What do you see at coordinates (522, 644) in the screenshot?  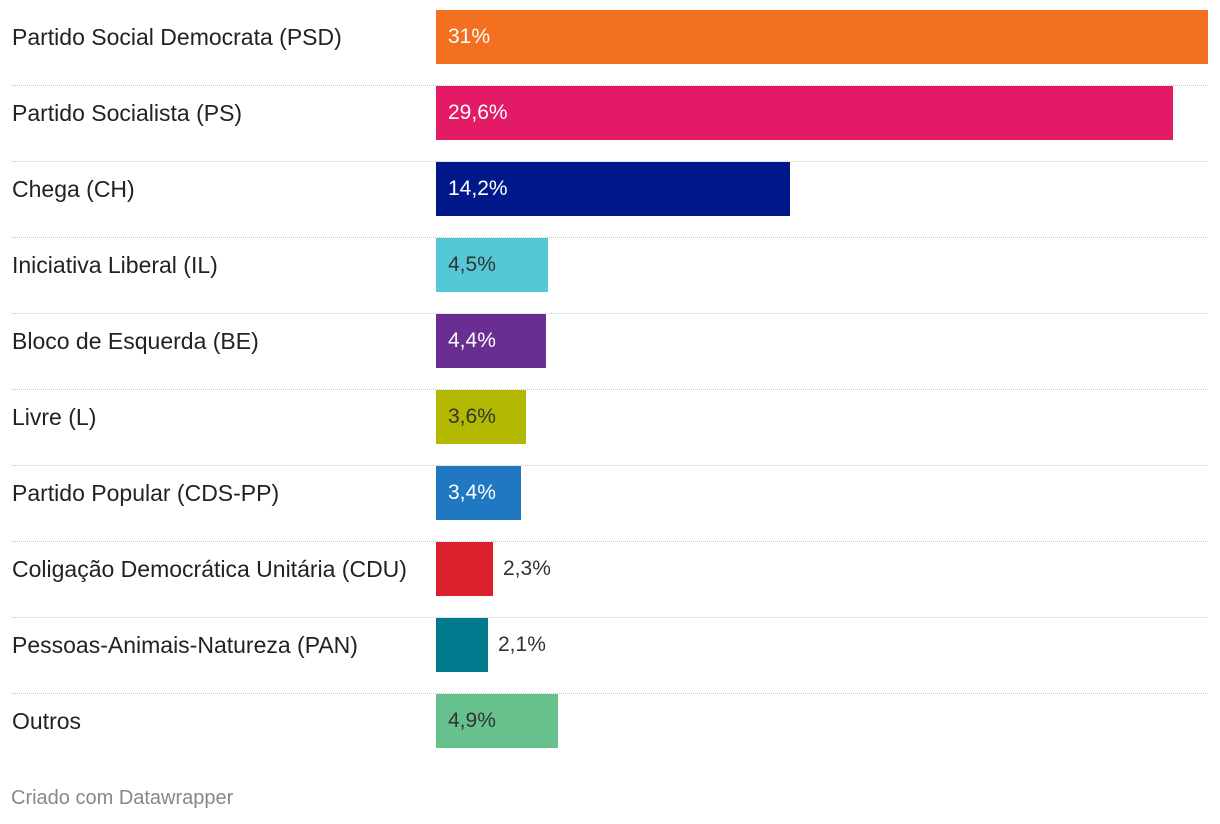 I see `value-label: 2,1%` at bounding box center [522, 644].